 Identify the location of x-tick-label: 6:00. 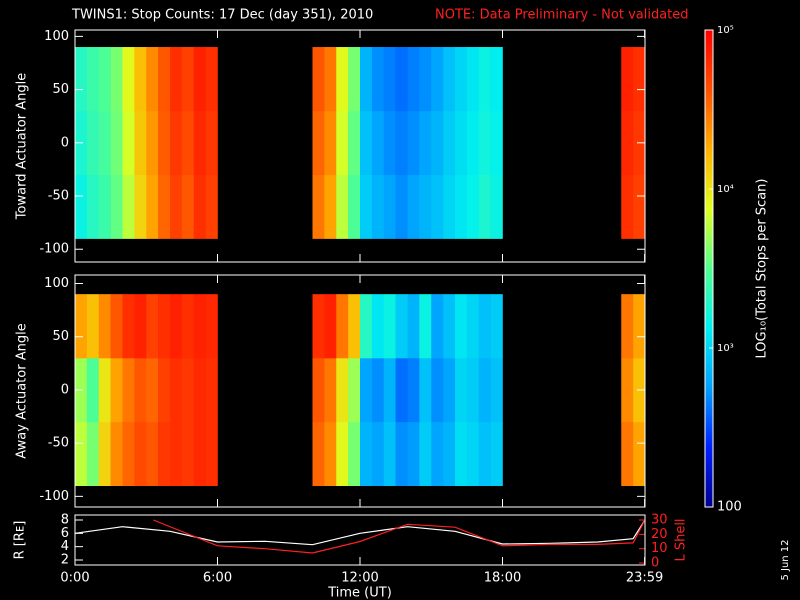
(217, 578).